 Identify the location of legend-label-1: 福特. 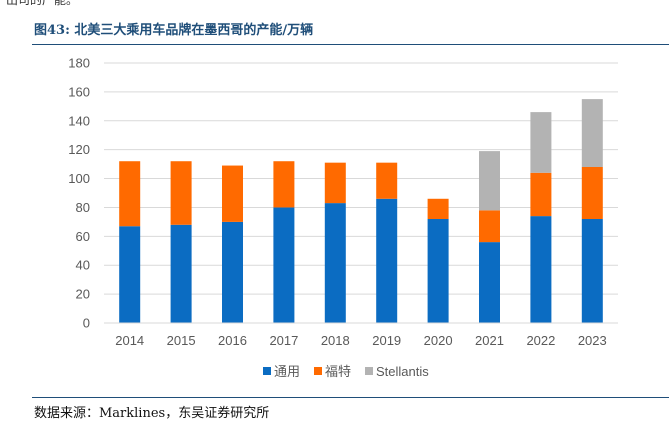
(338, 371).